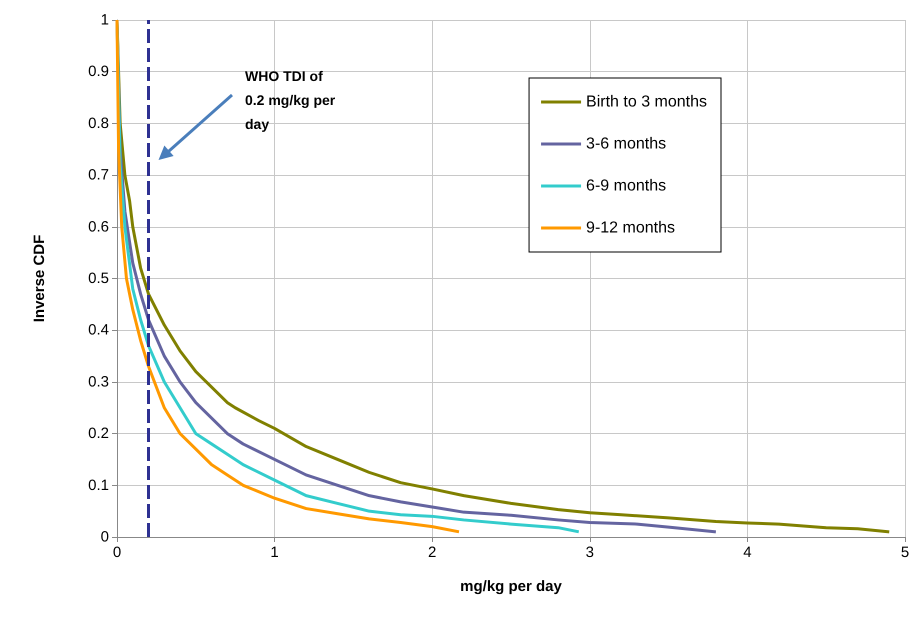 The image size is (916, 642). Describe the element at coordinates (104, 537) in the screenshot. I see `y-tick-label: 0` at that location.